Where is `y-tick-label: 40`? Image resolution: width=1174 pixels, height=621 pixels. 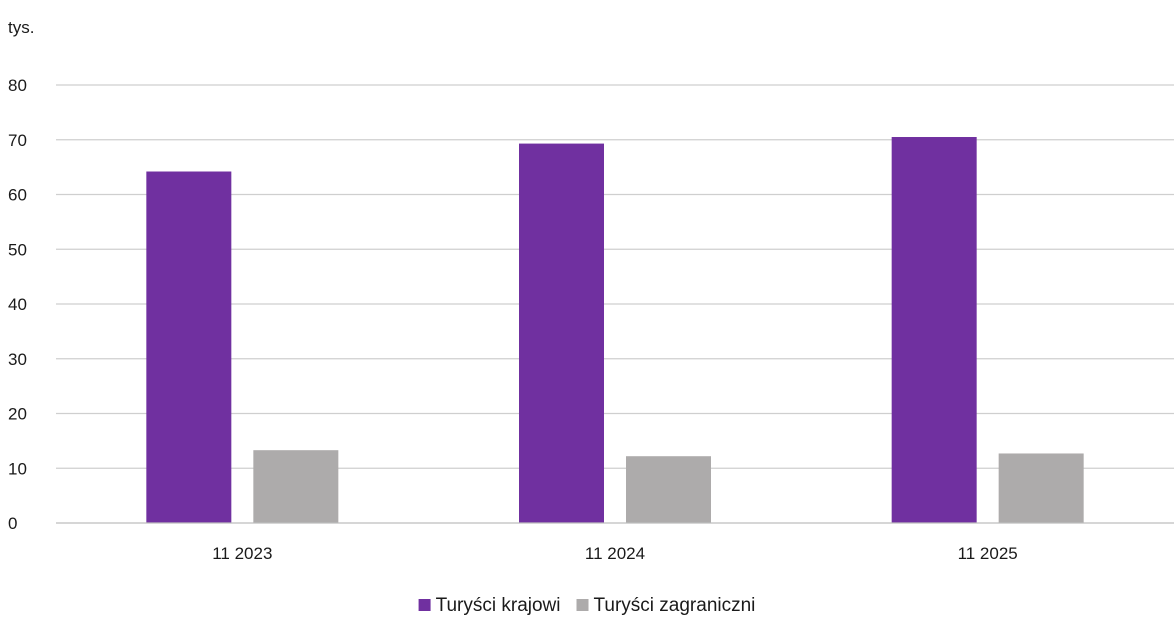
y-tick-label: 40 is located at coordinates (17, 304).